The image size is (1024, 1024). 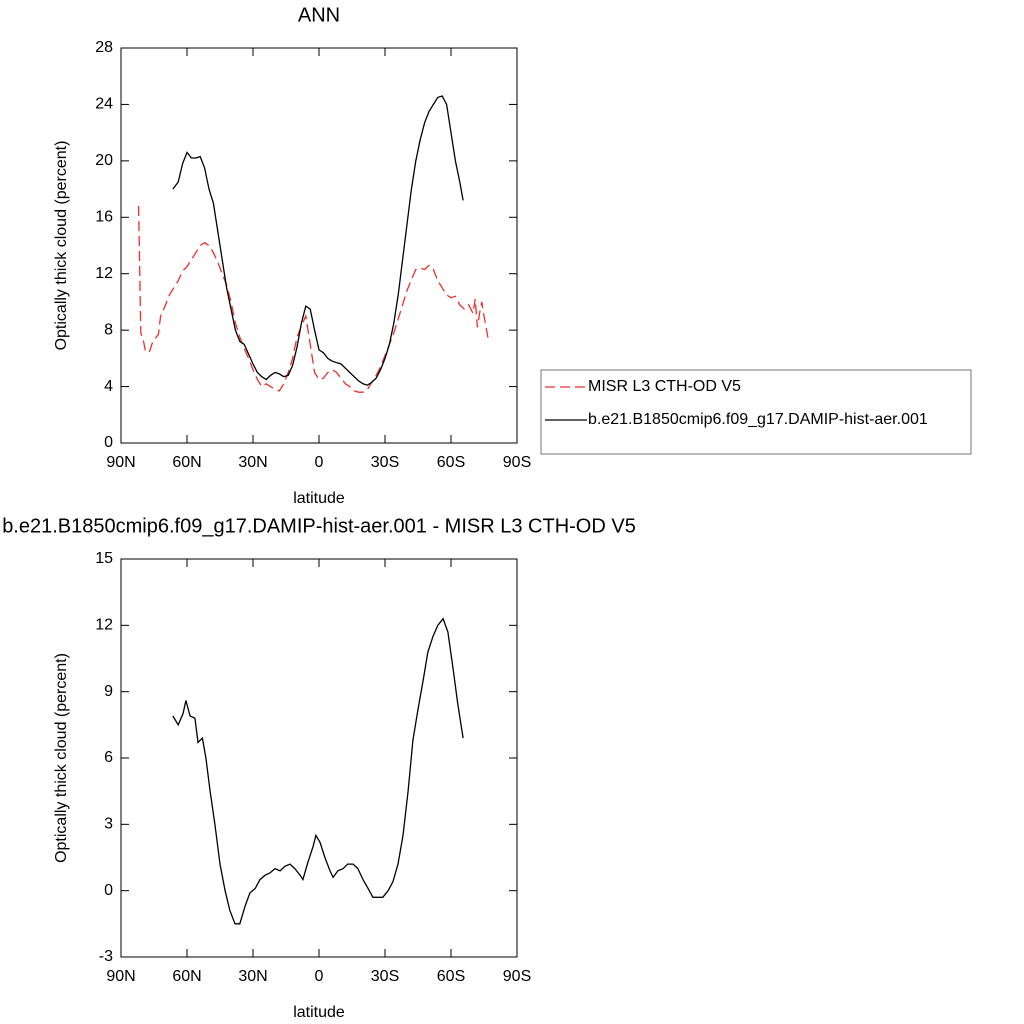 I want to click on y-tick-label: 28, so click(x=104, y=47).